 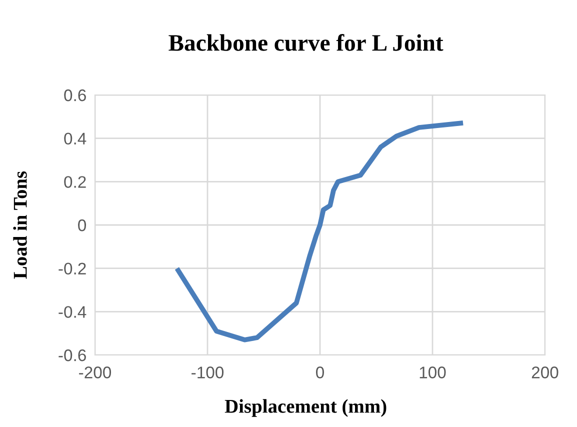 I want to click on y-tick-label: 0, so click(x=82, y=225).